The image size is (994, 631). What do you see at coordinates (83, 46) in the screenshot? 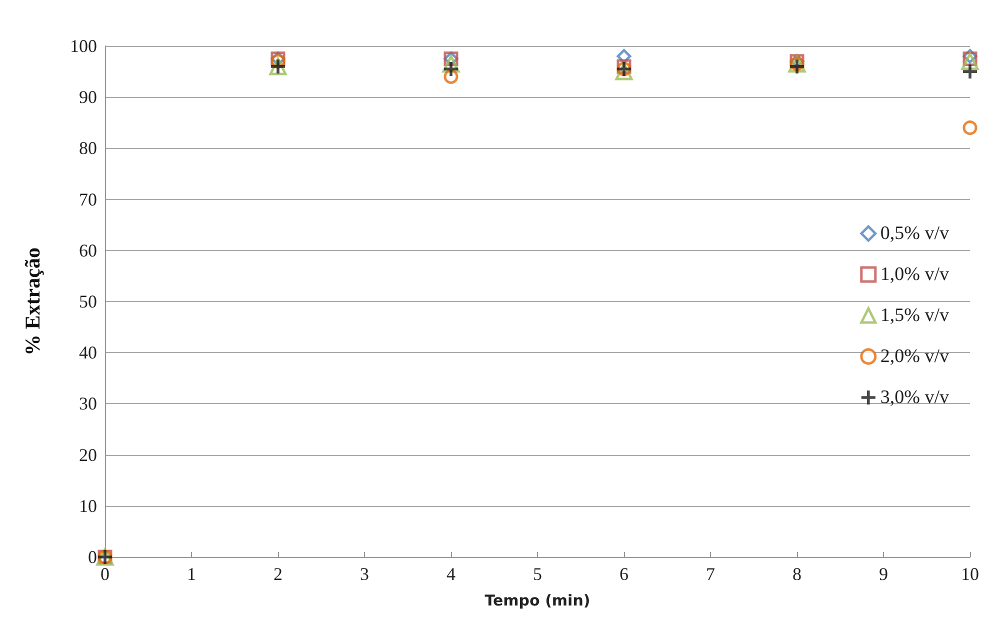
I see `y-tick-label: 100` at bounding box center [83, 46].